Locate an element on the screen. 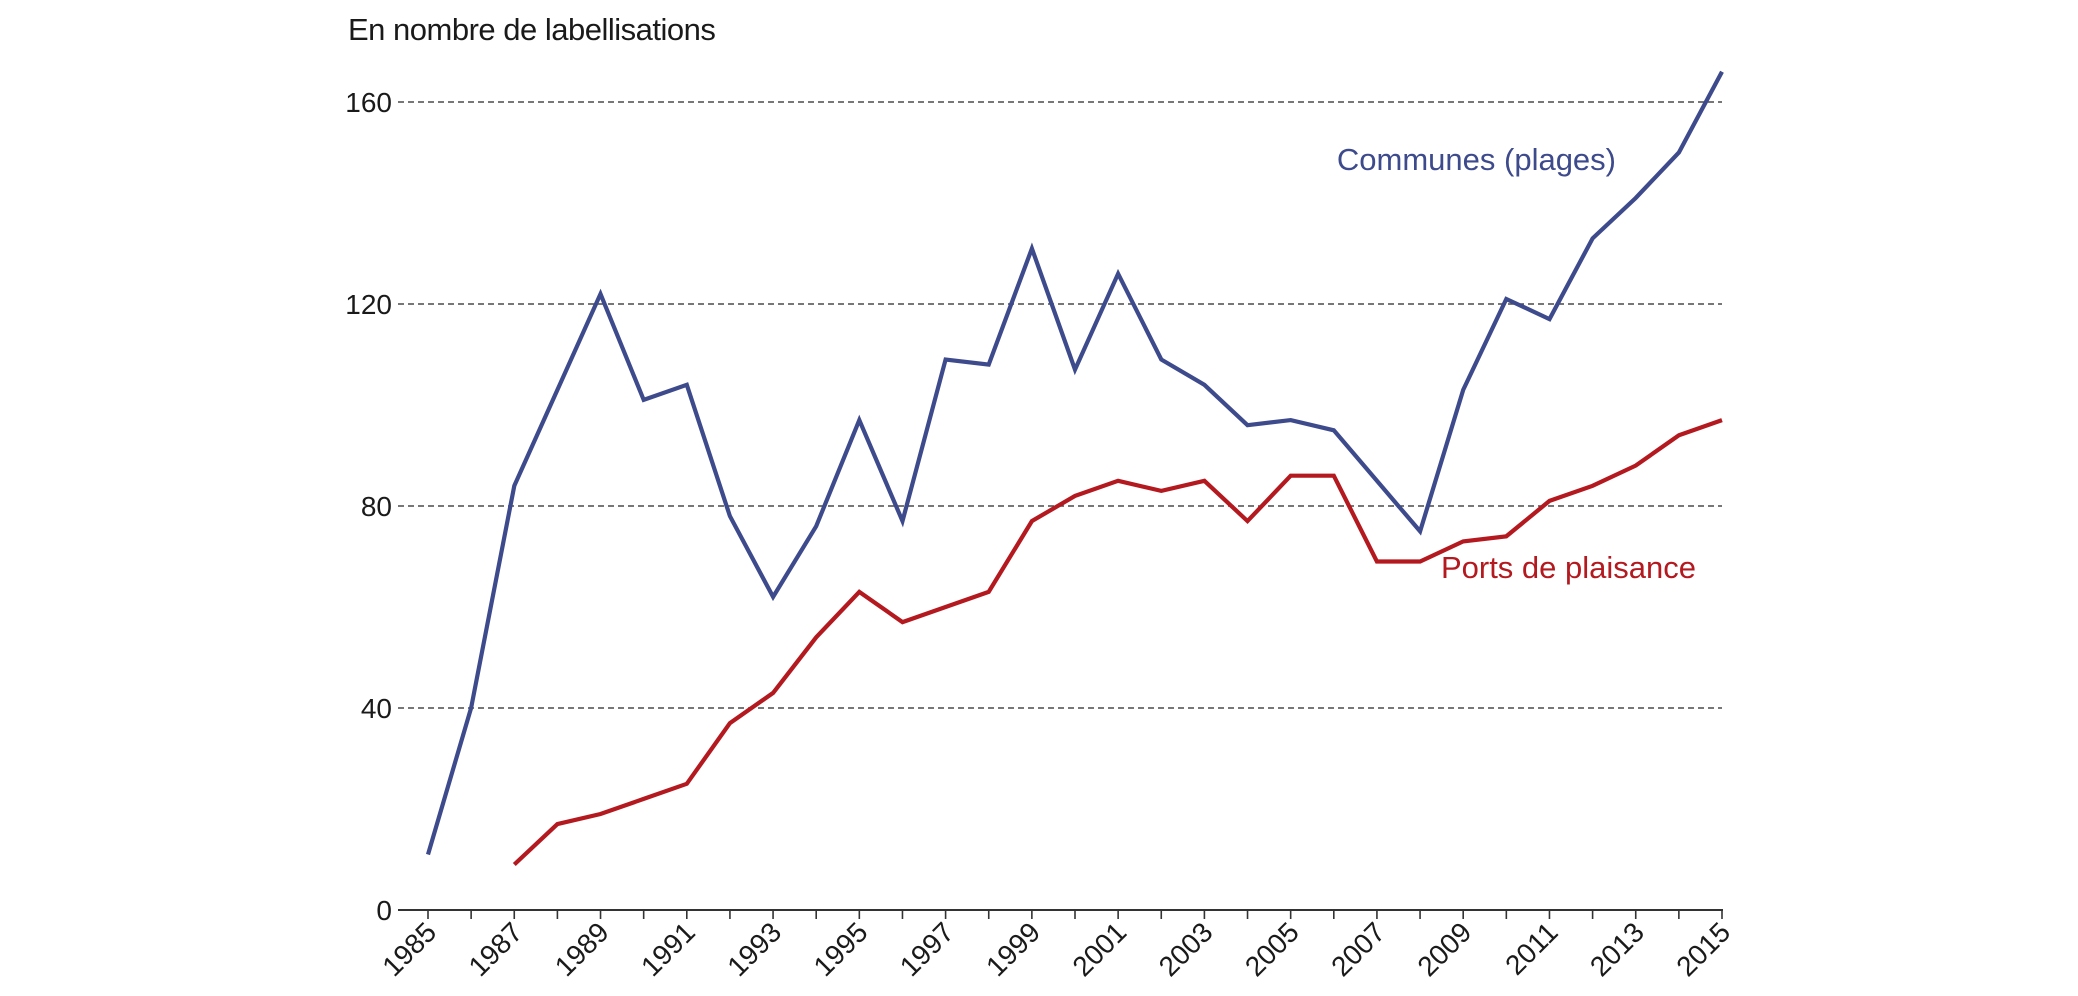  series-label-0: Communes (plages) is located at coordinates (1476, 159).